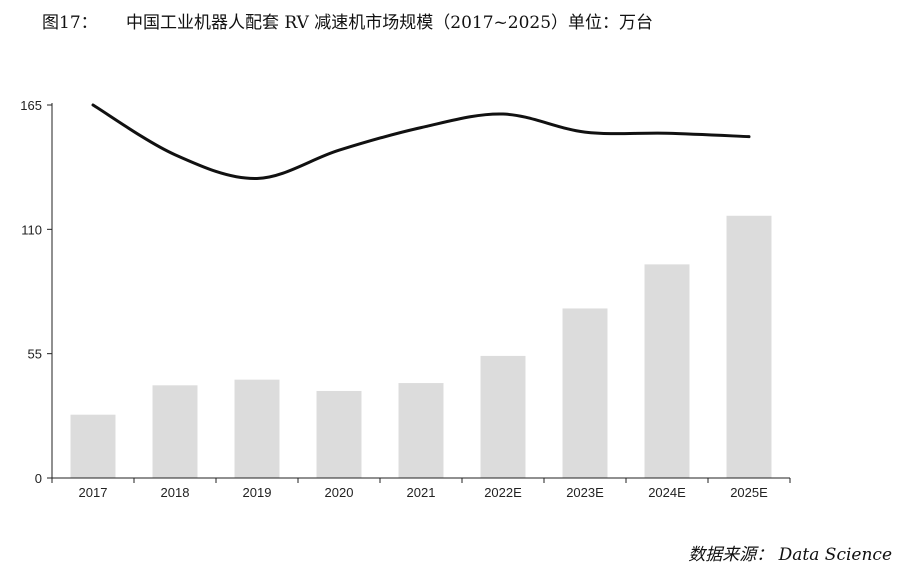 This screenshot has height=576, width=908. Describe the element at coordinates (667, 371) in the screenshot. I see `bar-2024E` at that location.